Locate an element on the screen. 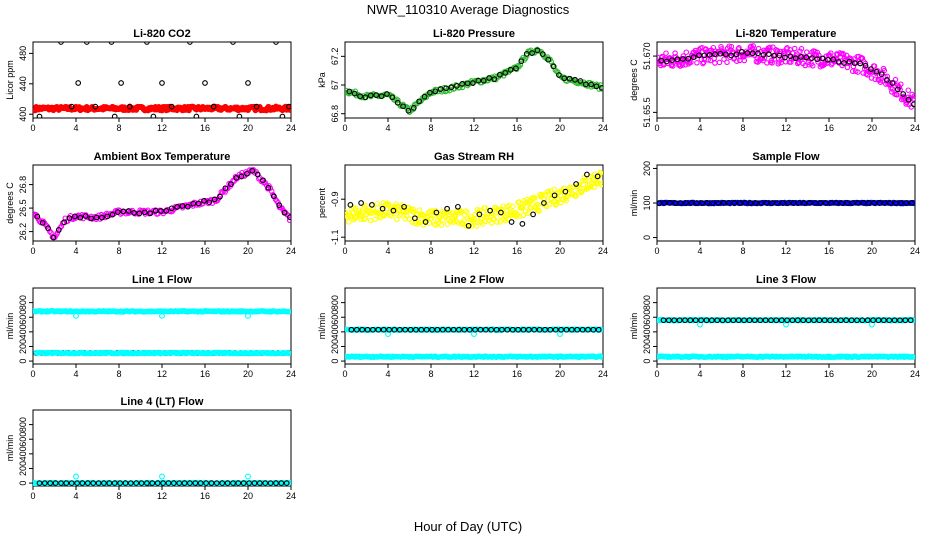 Image resolution: width=936 pixels, height=540 pixels. y-tick-label: 0 is located at coordinates (647, 361).